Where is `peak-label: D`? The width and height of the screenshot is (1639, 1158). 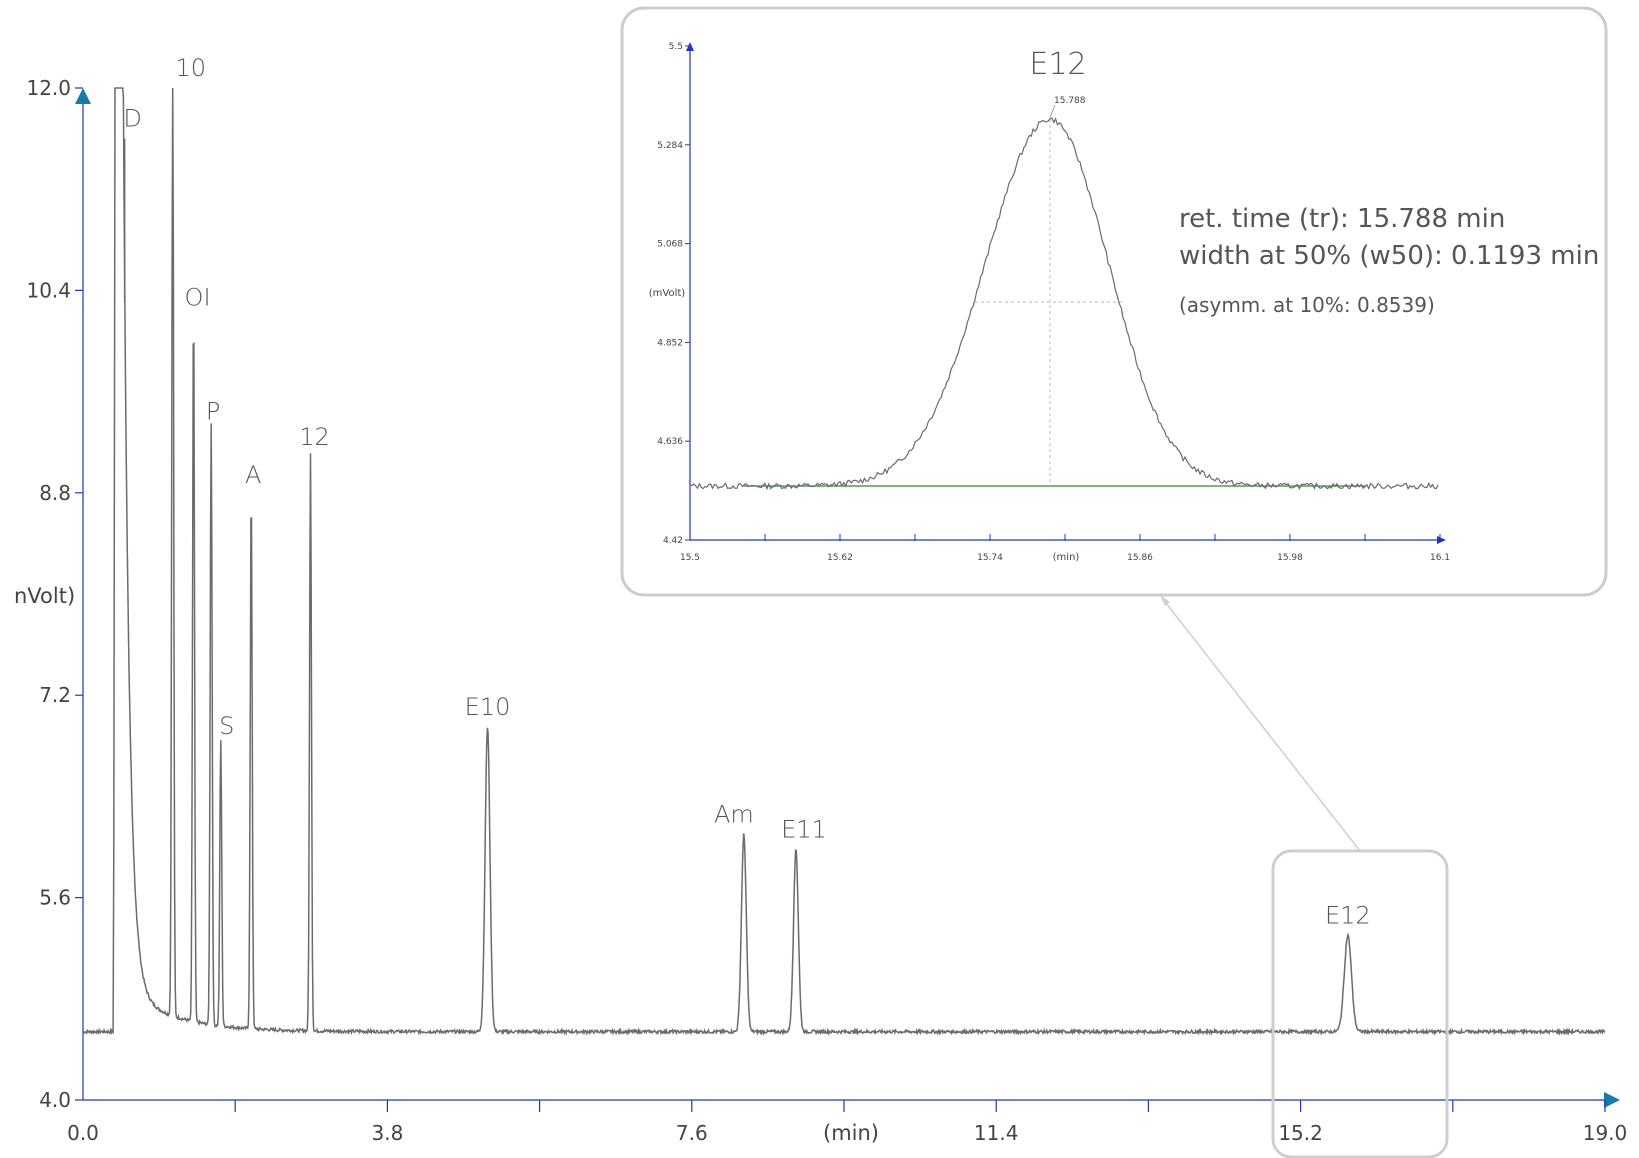 peak-label: D is located at coordinates (132, 119).